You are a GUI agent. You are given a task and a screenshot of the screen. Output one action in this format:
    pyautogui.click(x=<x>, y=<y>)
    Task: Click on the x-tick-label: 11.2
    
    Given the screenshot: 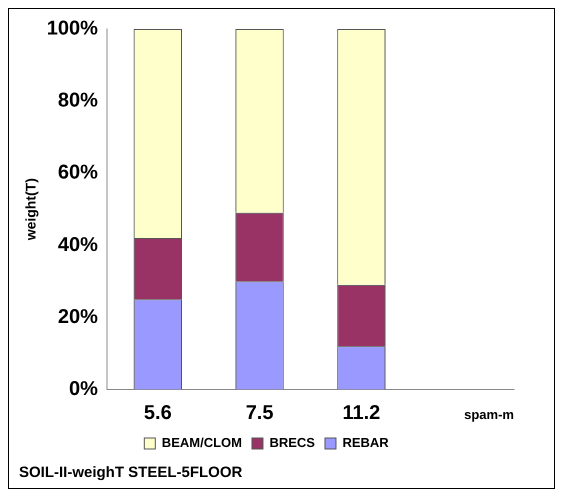 What is the action you would take?
    pyautogui.click(x=361, y=413)
    